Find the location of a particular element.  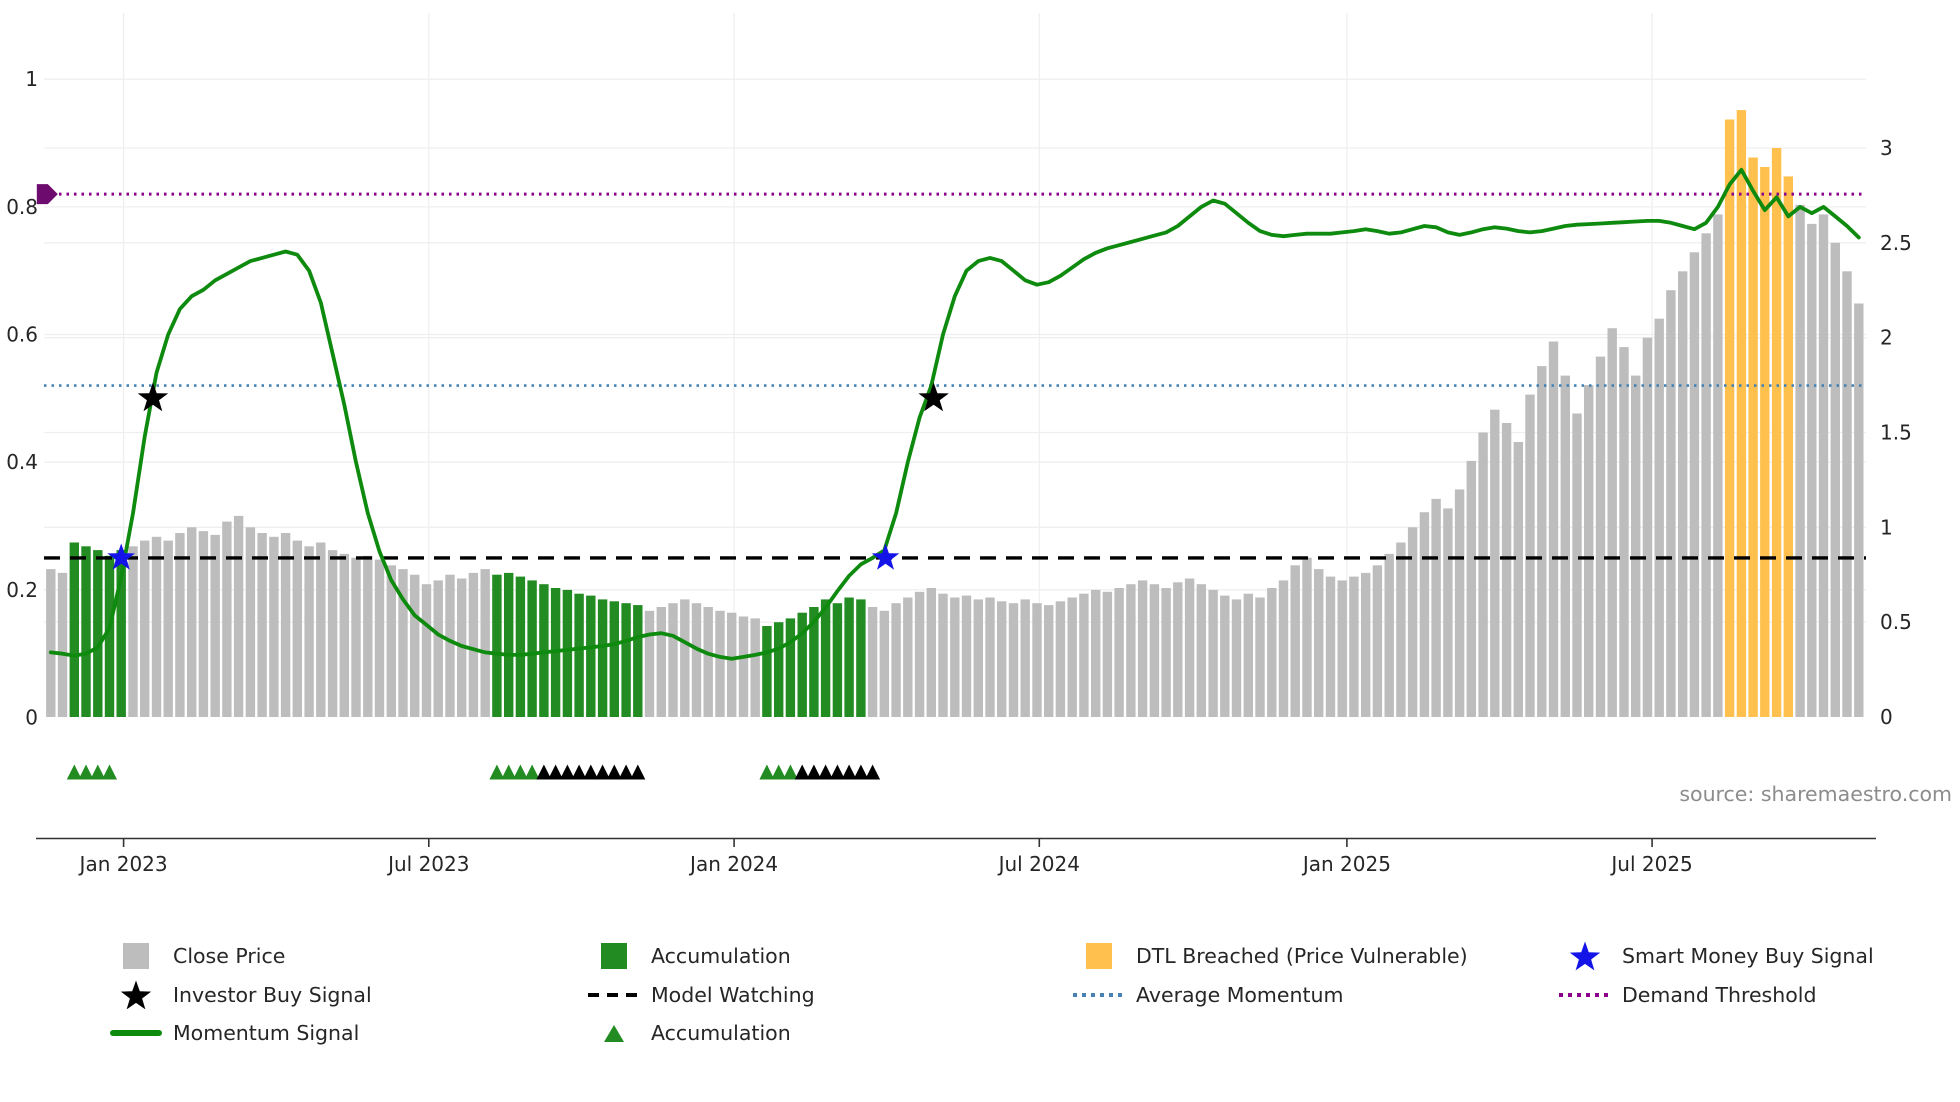

legend-label-accumulation: Accumulation is located at coordinates (721, 956).